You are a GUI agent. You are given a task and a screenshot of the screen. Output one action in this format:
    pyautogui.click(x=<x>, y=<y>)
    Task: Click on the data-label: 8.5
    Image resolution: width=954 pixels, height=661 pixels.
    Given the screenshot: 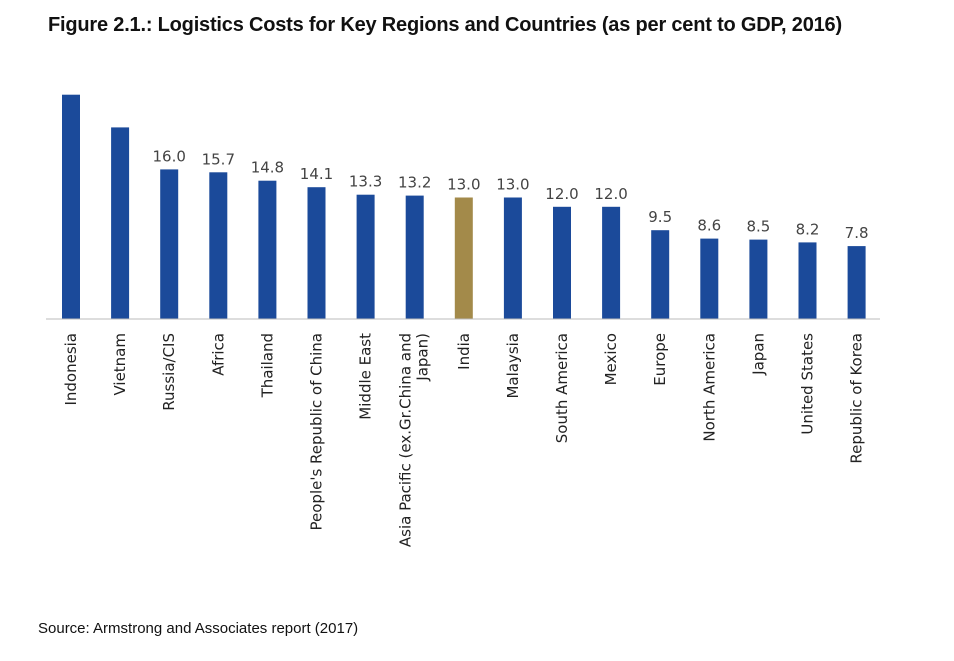 What is the action you would take?
    pyautogui.click(x=758, y=227)
    